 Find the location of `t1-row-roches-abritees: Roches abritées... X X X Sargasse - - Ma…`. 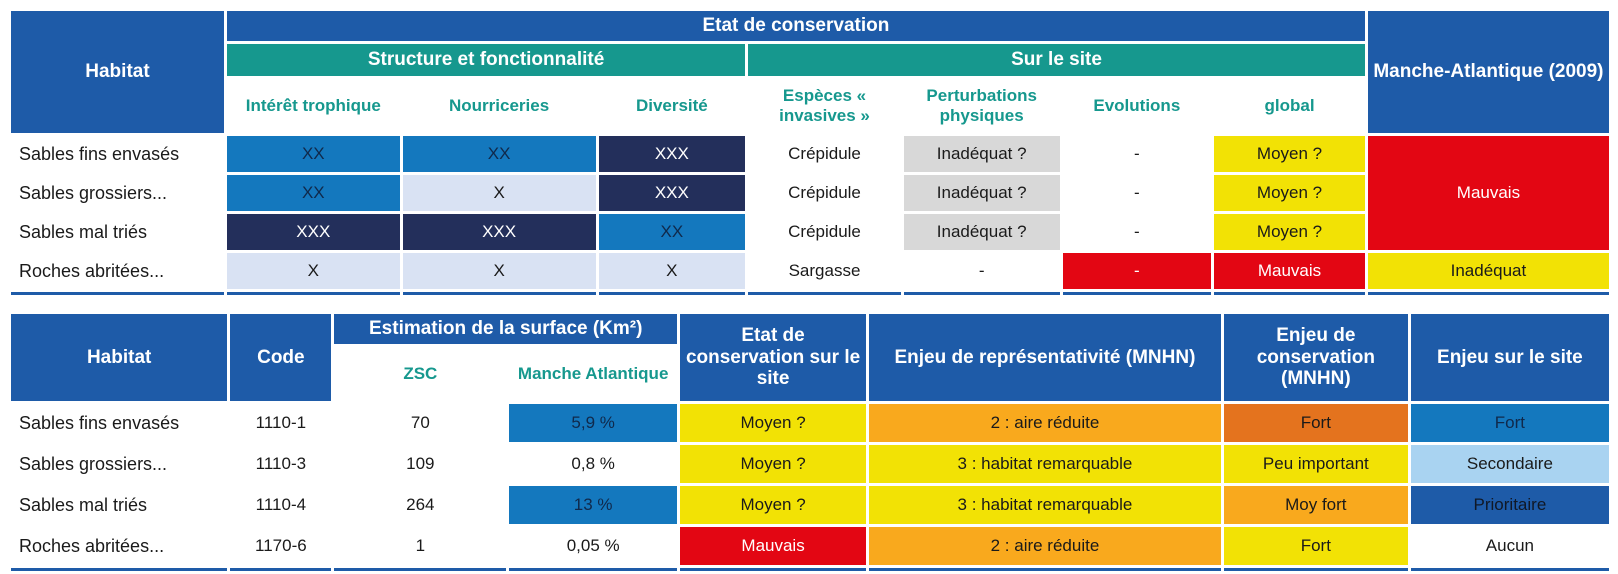

t1-row-roches-abritees: Roches abritées... X X X Sargasse - - Ma… is located at coordinates (810, 271).